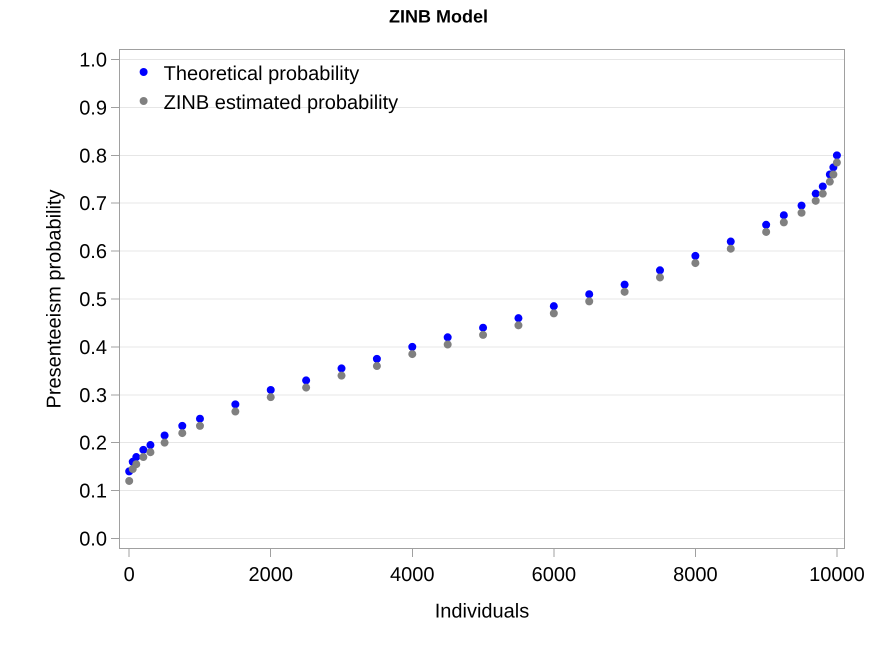 Image resolution: width=877 pixels, height=648 pixels. Describe the element at coordinates (93, 300) in the screenshot. I see `y-tick-label: 0.5` at that location.